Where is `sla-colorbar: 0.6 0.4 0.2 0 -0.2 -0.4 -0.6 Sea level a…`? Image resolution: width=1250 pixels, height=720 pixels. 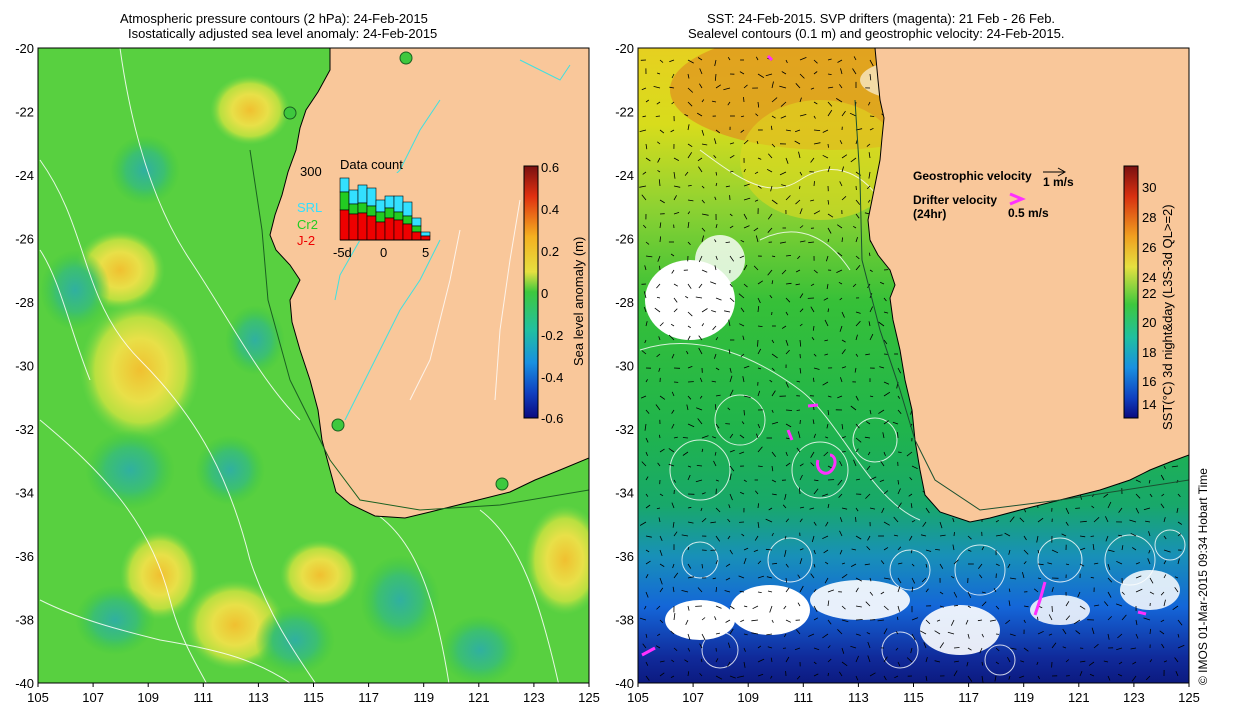
sla-colorbar: 0.6 0.4 0.2 0 -0.2 -0.4 -0.6 Sea level a… is located at coordinates (554, 293).